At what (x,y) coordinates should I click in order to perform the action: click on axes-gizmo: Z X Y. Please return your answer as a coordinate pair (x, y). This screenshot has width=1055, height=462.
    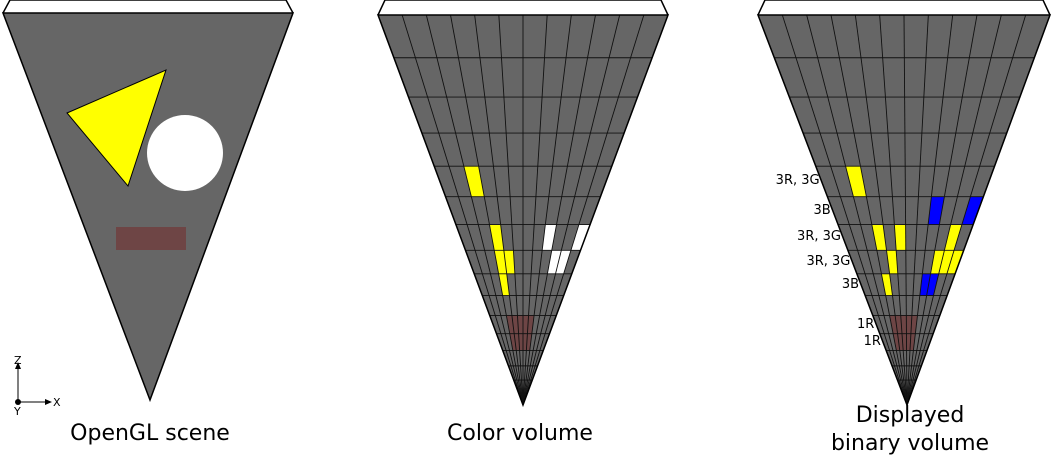
    Looking at the image, I should click on (37, 386).